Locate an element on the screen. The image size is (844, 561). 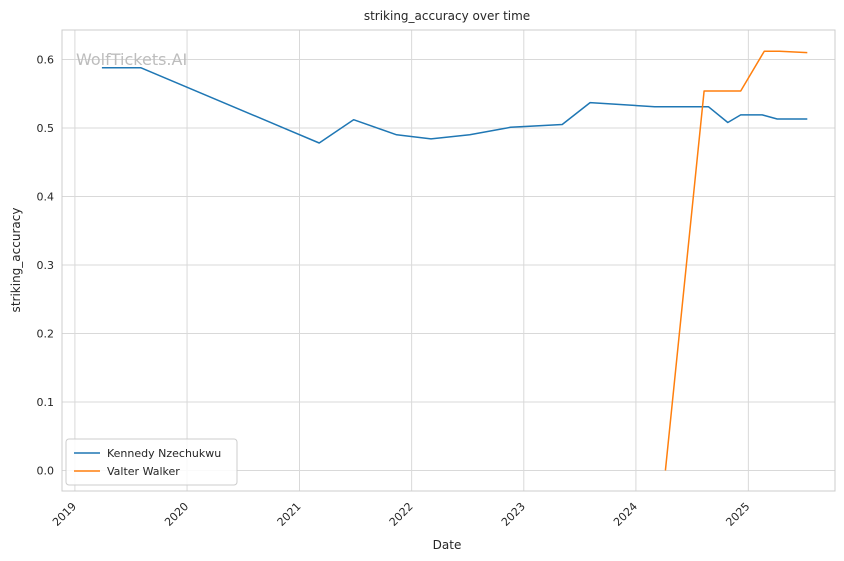
x-tick-label: 2022 is located at coordinates (401, 514).